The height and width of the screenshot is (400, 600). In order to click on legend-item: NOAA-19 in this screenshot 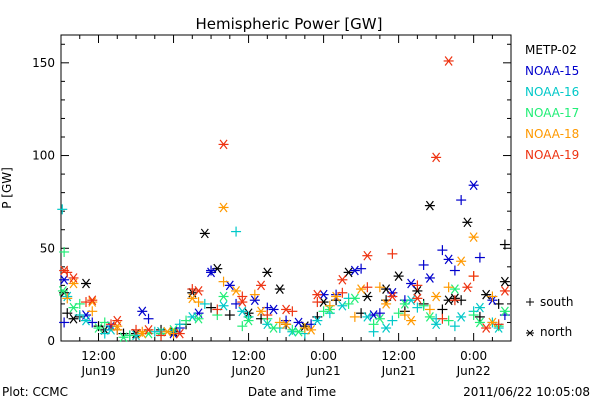, I will do `click(552, 155)`.